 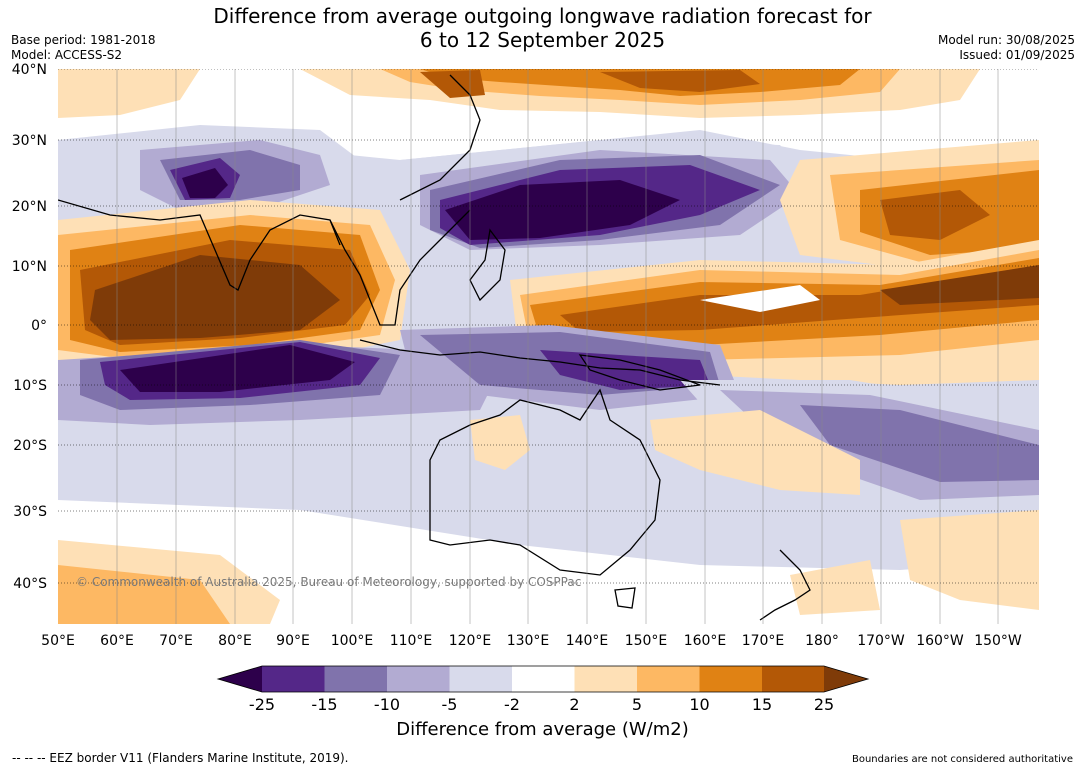 What do you see at coordinates (699, 704) in the screenshot?
I see `cb-tick-8: 10` at bounding box center [699, 704].